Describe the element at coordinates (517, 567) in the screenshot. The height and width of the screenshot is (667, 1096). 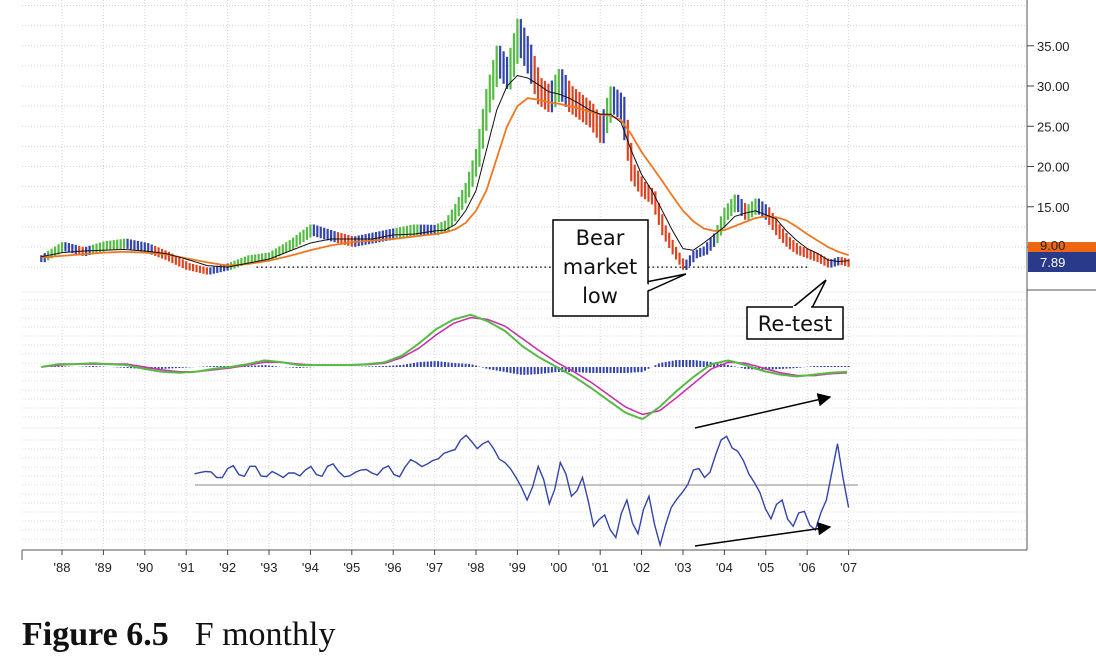
I see `x-tick-label: '99` at that location.